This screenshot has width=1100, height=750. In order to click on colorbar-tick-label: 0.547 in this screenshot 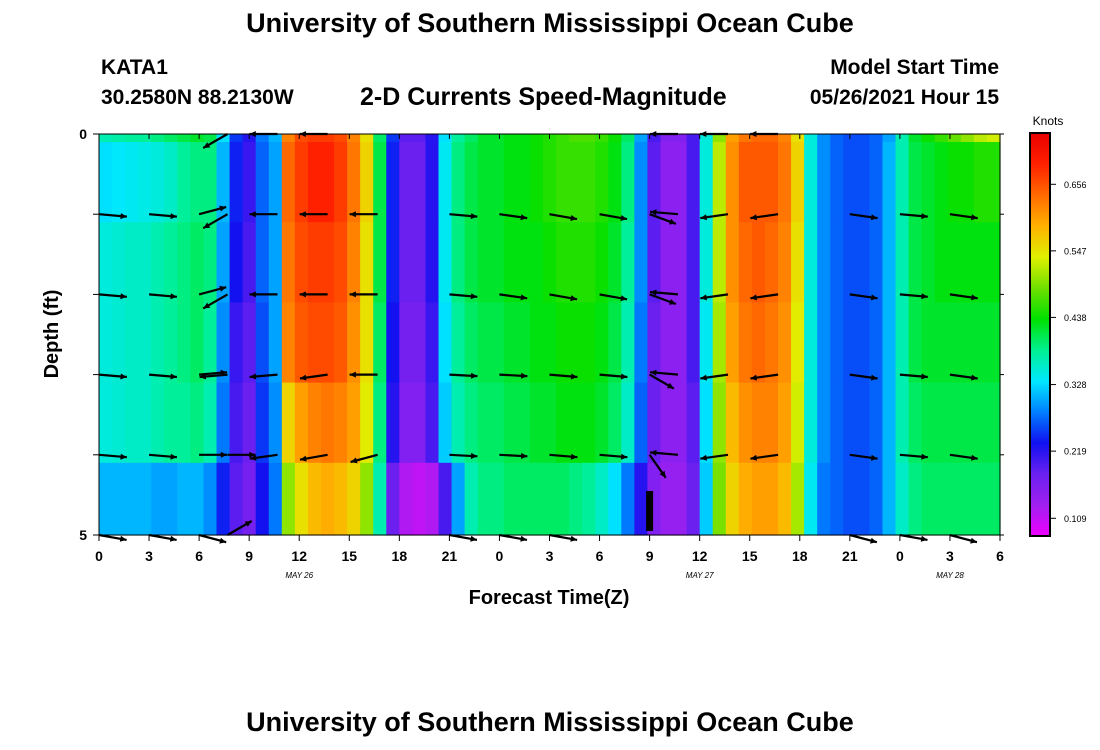, I will do `click(1075, 251)`.